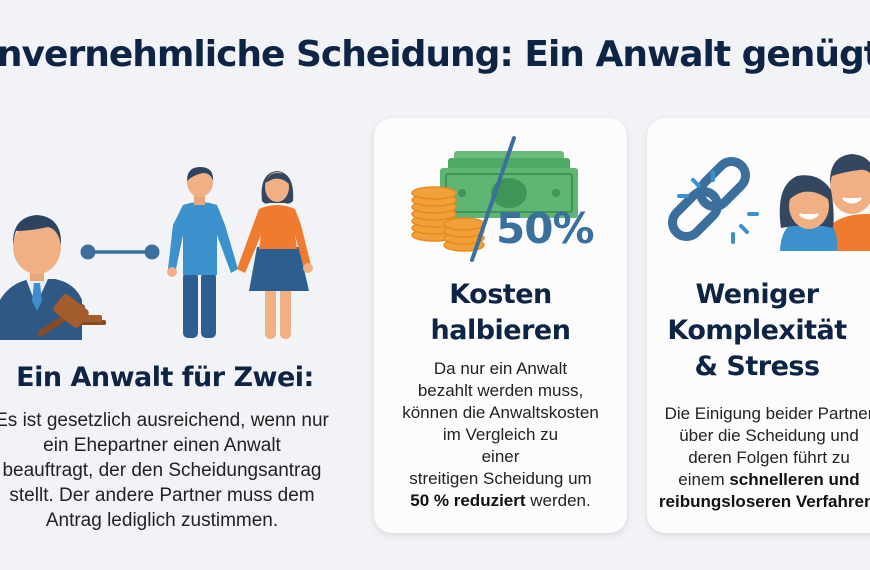 The image size is (870, 570). What do you see at coordinates (794, 479) in the screenshot?
I see `highlight-text: schnelleren und` at bounding box center [794, 479].